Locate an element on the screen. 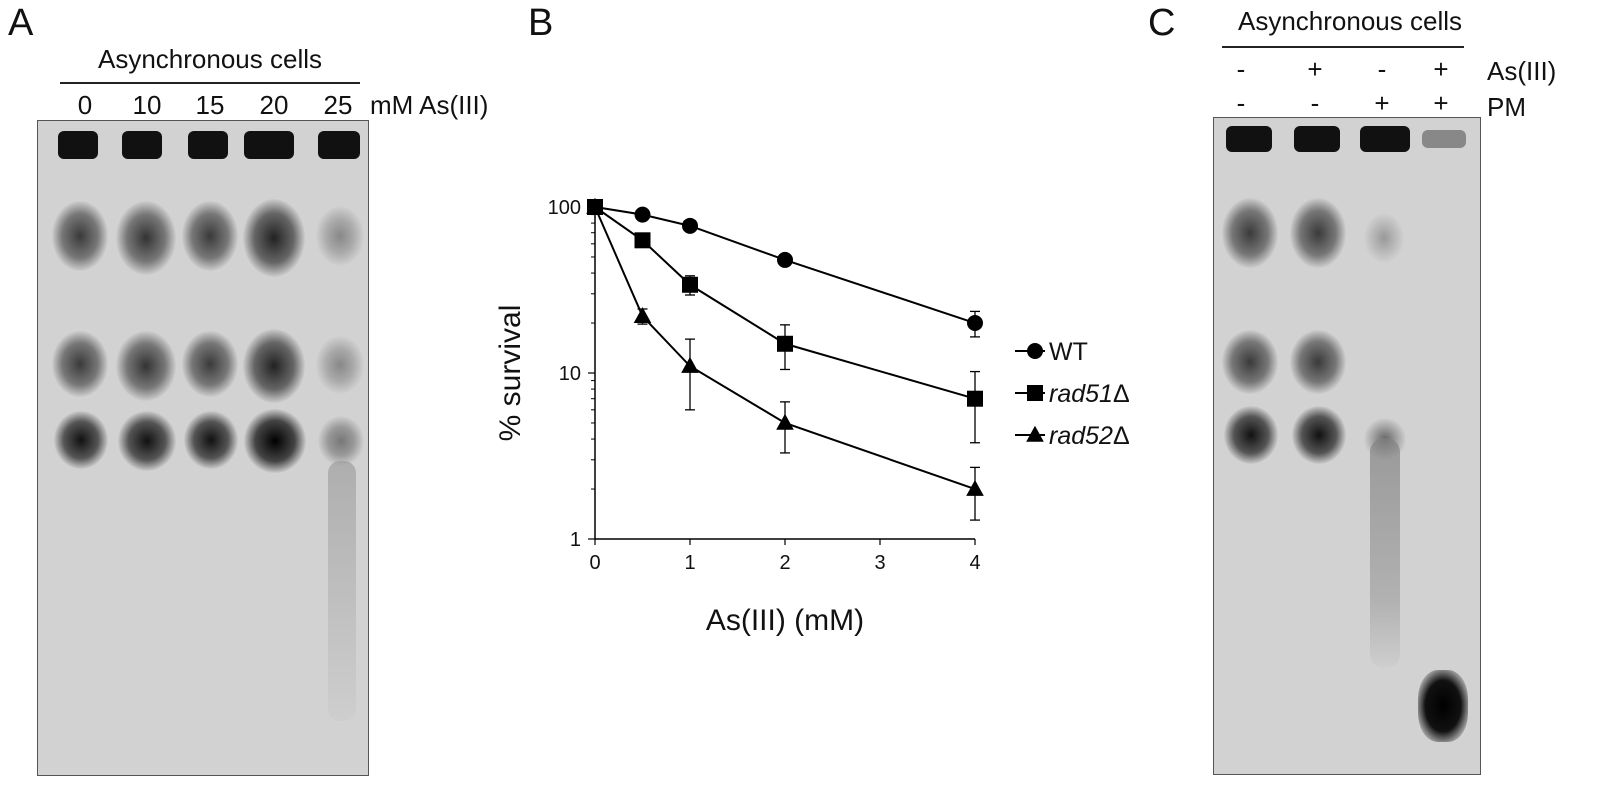  treatment-as-lane-2: + is located at coordinates (1315, 69).